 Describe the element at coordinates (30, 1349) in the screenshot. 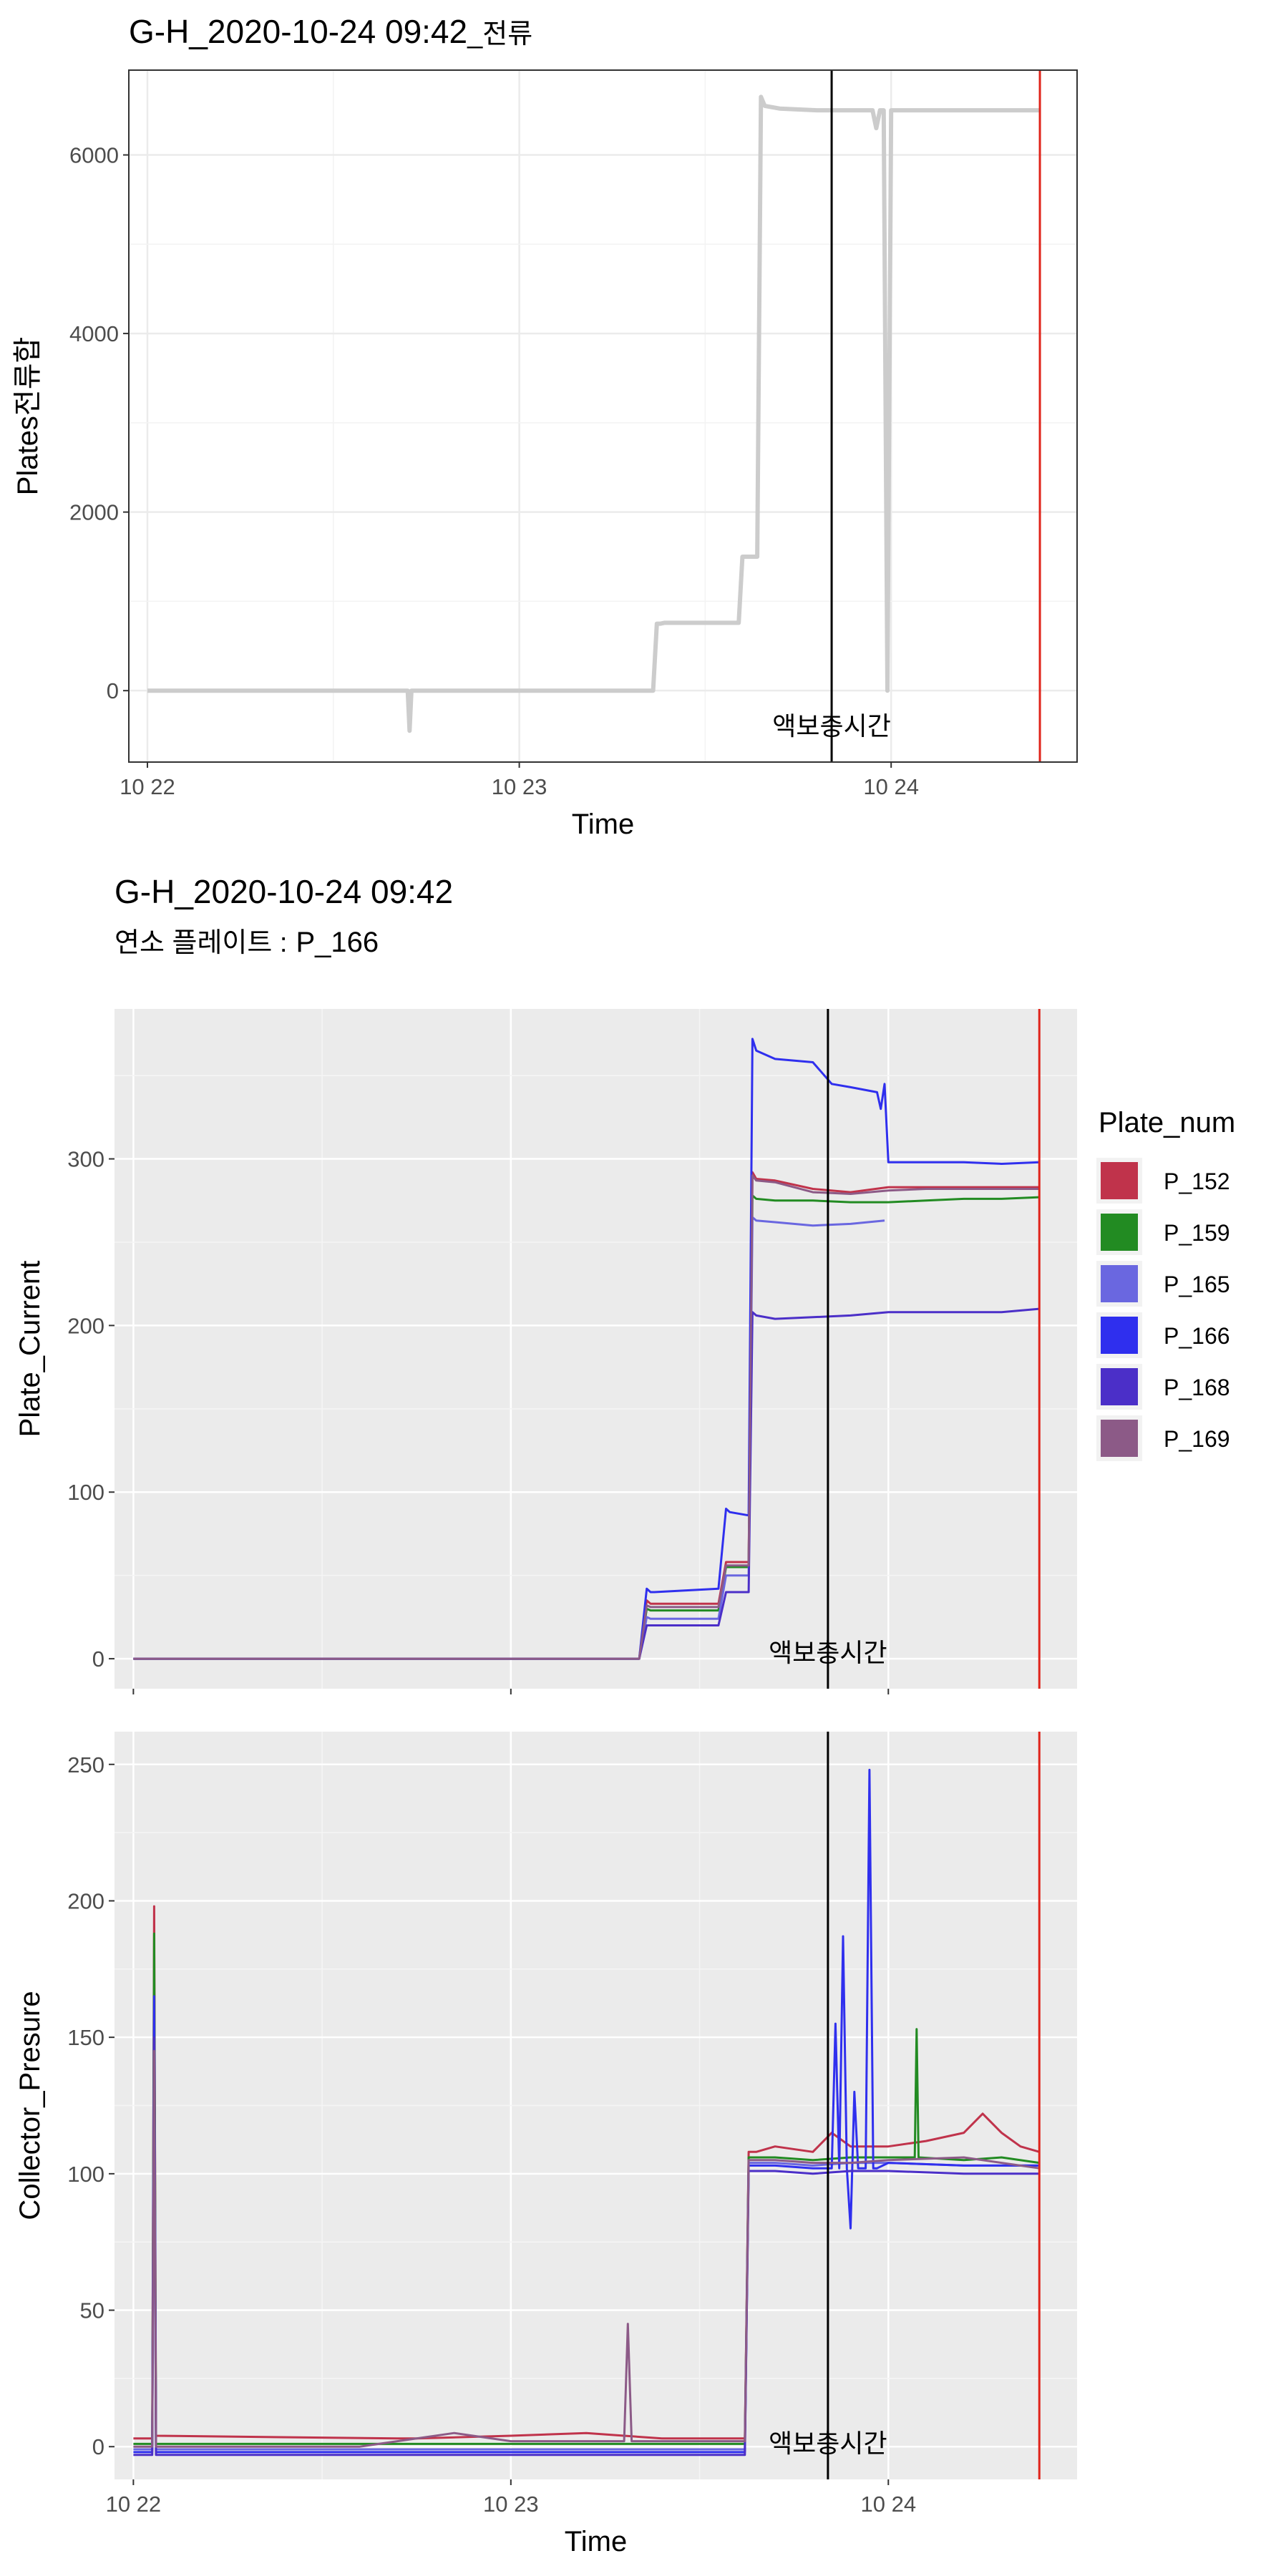

I see `y-axis-title: Plate_Current` at that location.